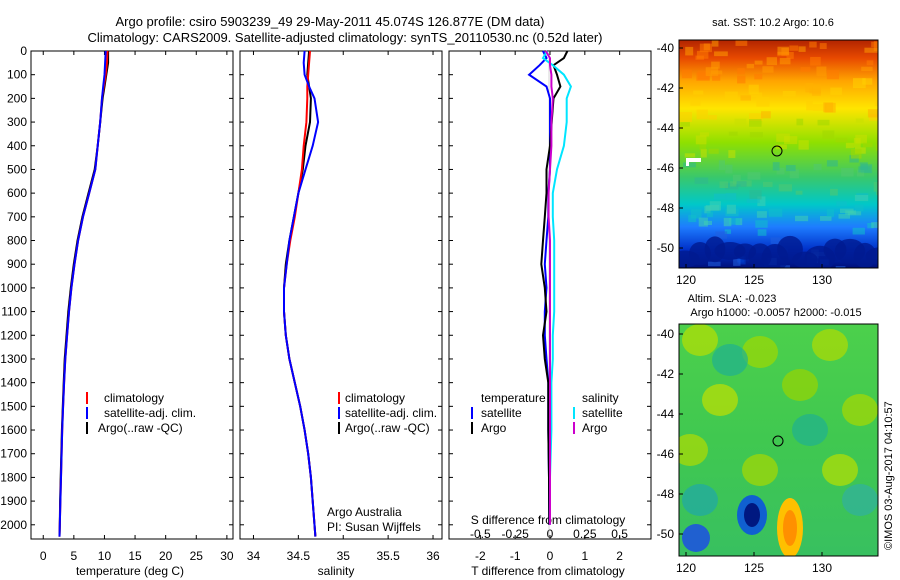 This screenshot has width=900, height=580. I want to click on legend-s-argo: Argo, so click(595, 428).